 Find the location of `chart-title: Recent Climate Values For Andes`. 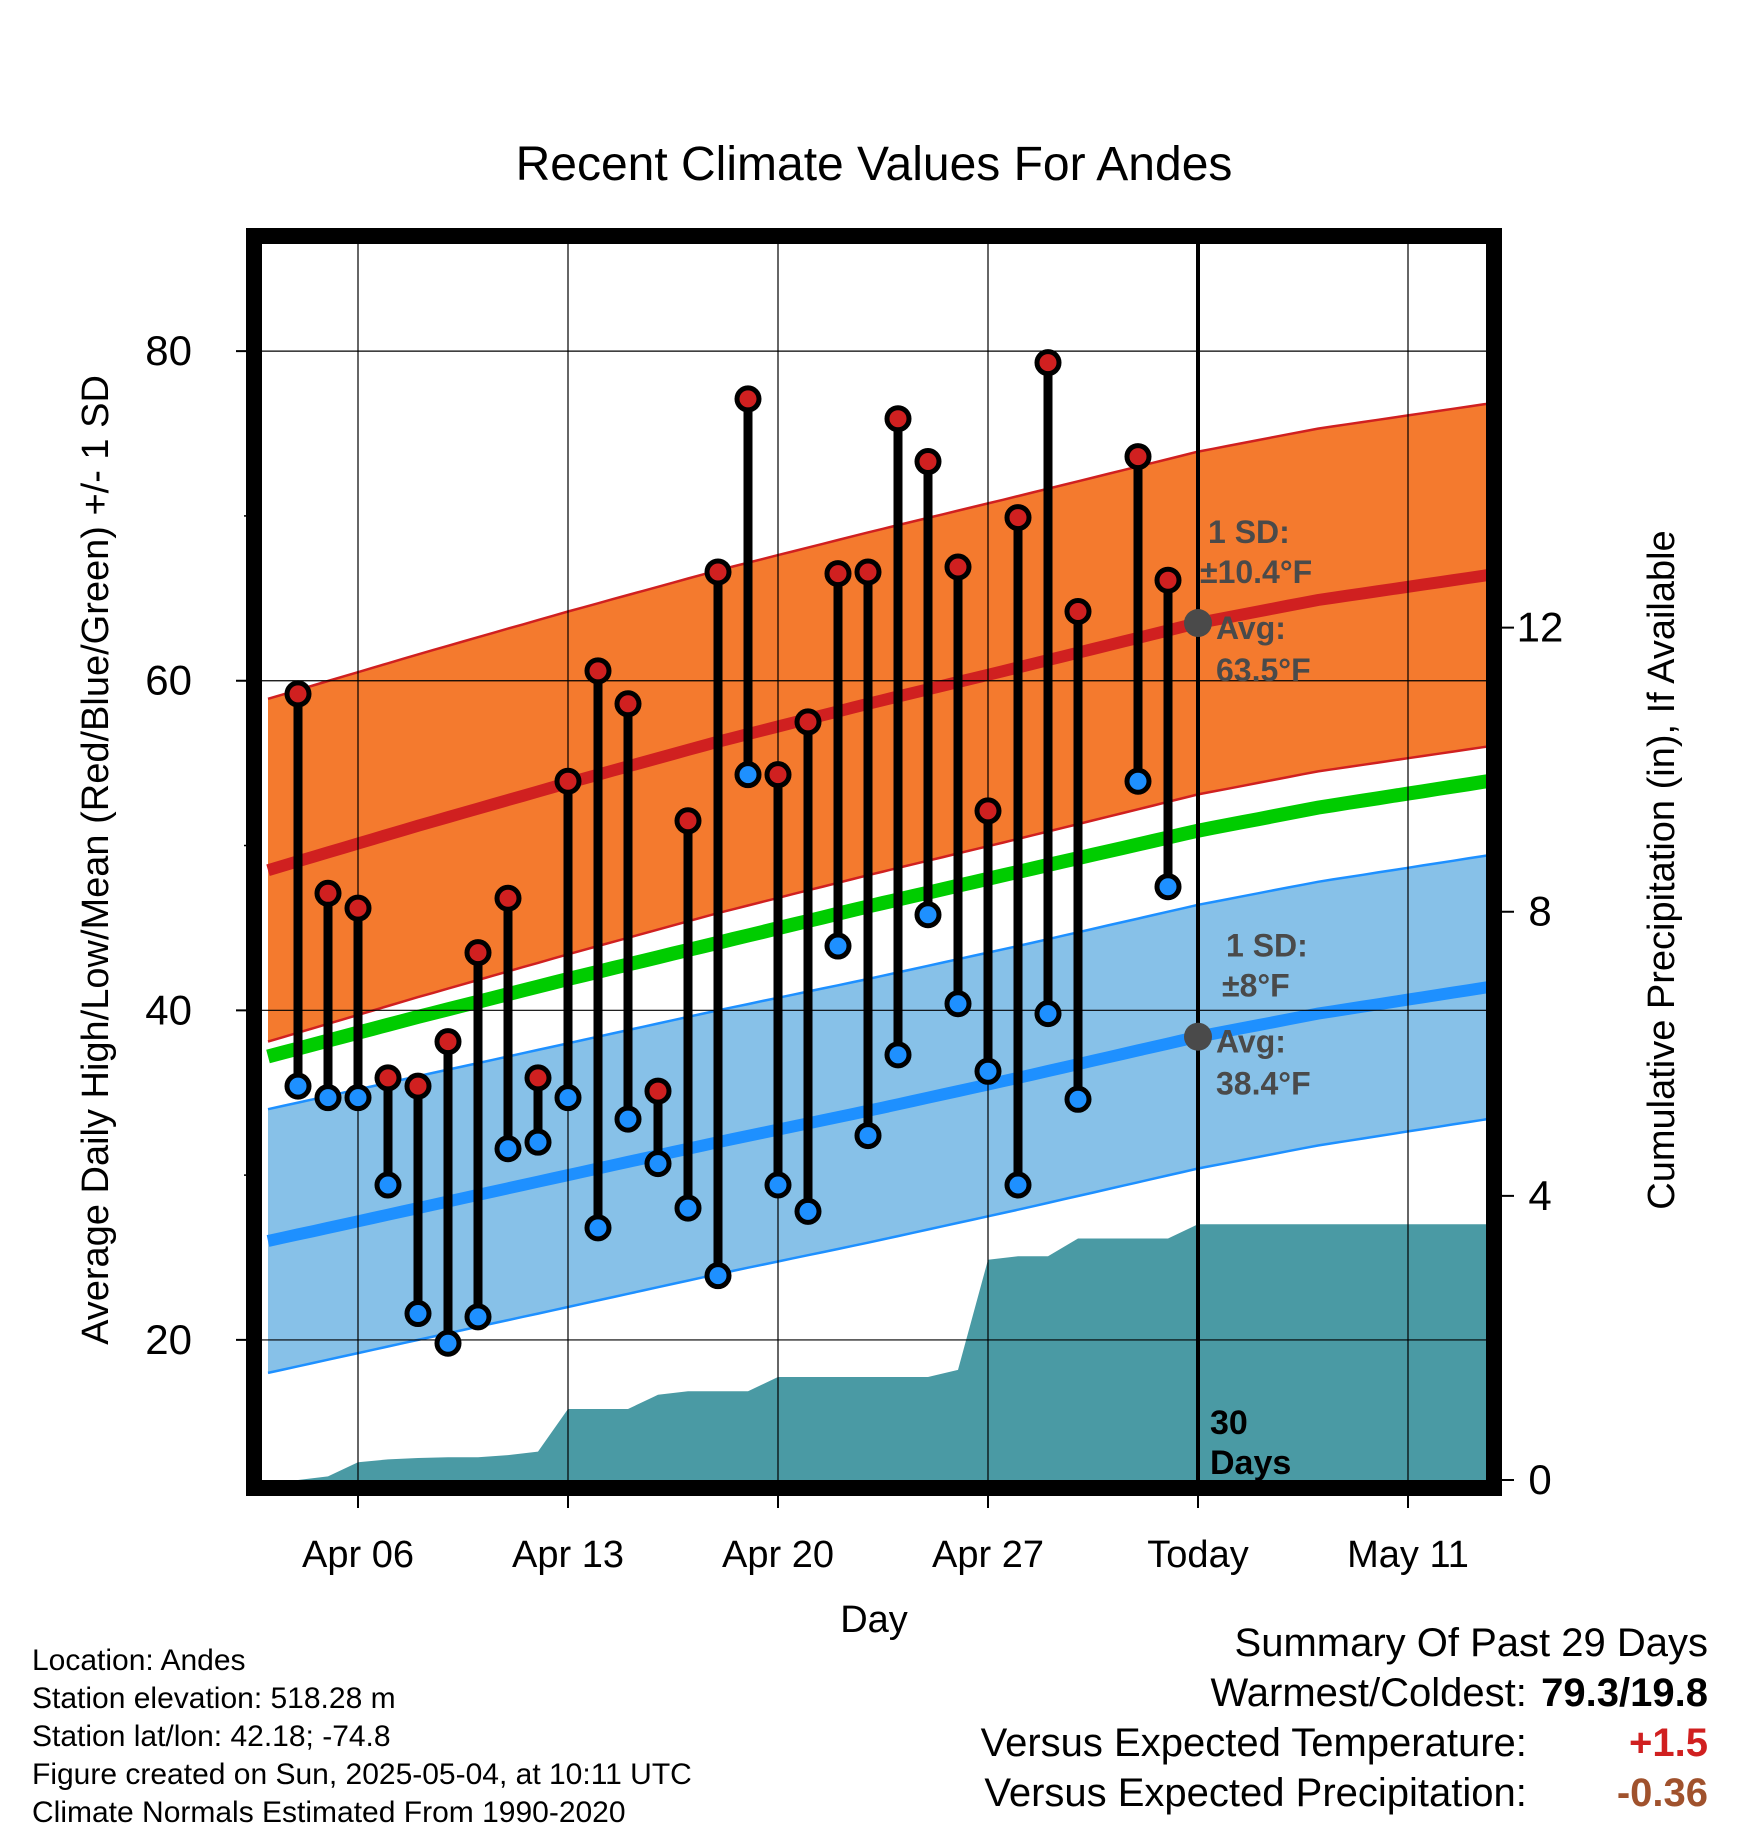

chart-title: Recent Climate Values For Andes is located at coordinates (874, 164).